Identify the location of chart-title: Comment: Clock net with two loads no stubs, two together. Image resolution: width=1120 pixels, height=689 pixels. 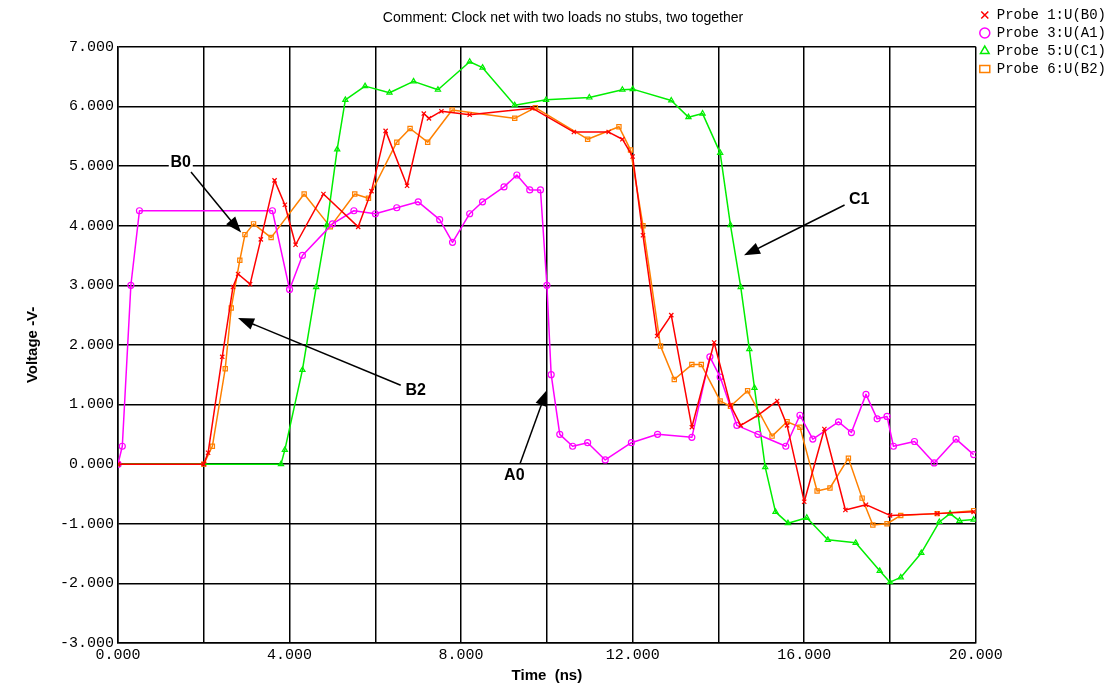
(563, 17).